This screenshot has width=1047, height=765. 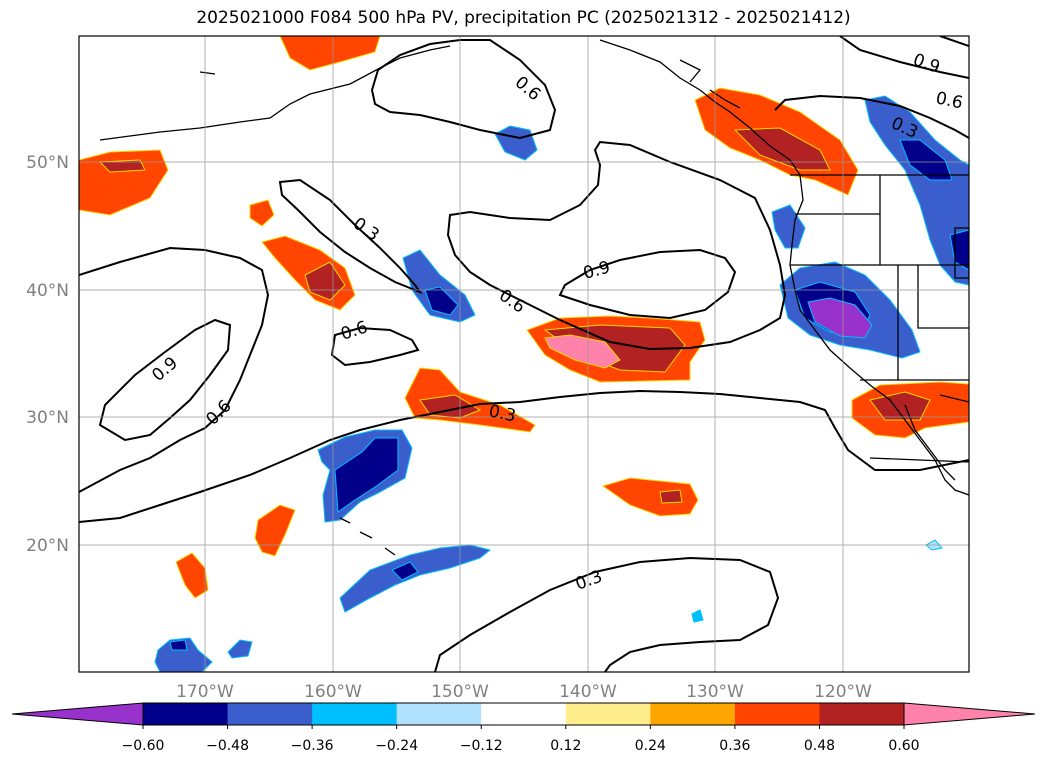 I want to click on colorbar-tick-label: −0.48, so click(x=227, y=746).